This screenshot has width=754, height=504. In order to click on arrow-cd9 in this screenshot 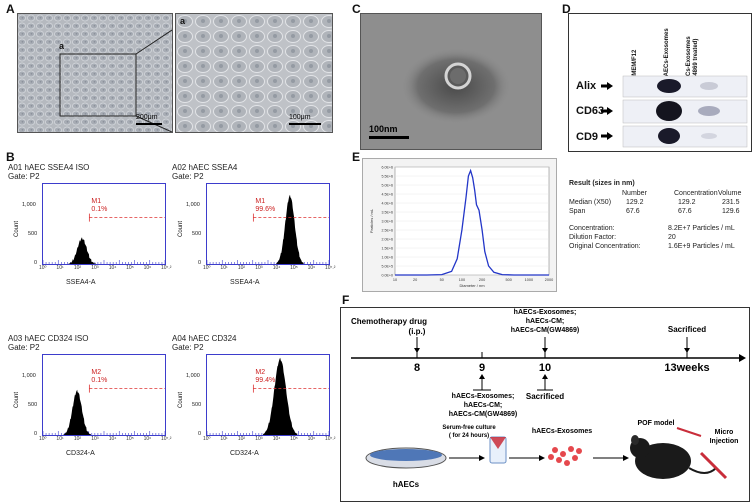, I will do `click(607, 136)`.